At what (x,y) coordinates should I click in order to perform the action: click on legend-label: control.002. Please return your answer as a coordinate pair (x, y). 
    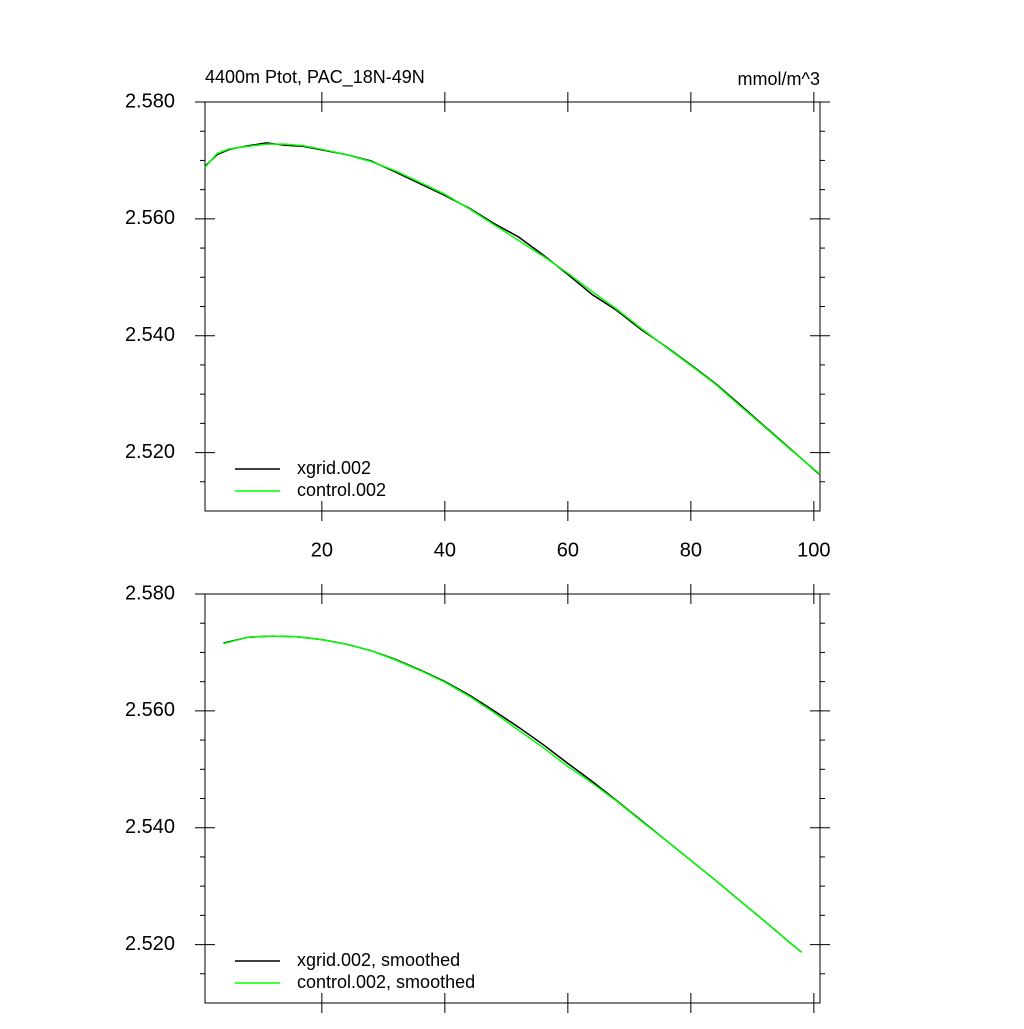
    Looking at the image, I should click on (341, 490).